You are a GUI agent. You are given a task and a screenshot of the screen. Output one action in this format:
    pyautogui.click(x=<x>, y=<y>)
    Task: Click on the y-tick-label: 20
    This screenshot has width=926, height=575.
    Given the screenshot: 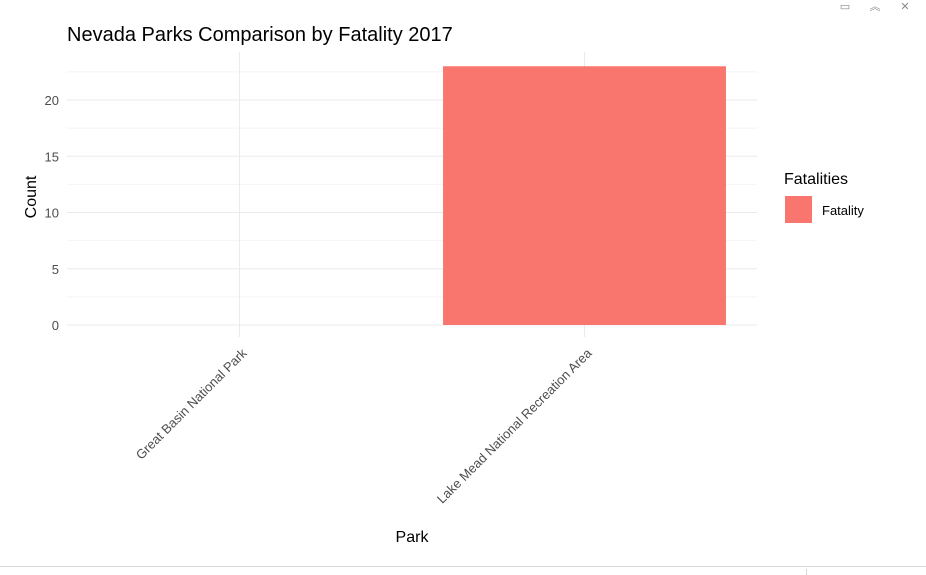 What is the action you would take?
    pyautogui.click(x=52, y=100)
    